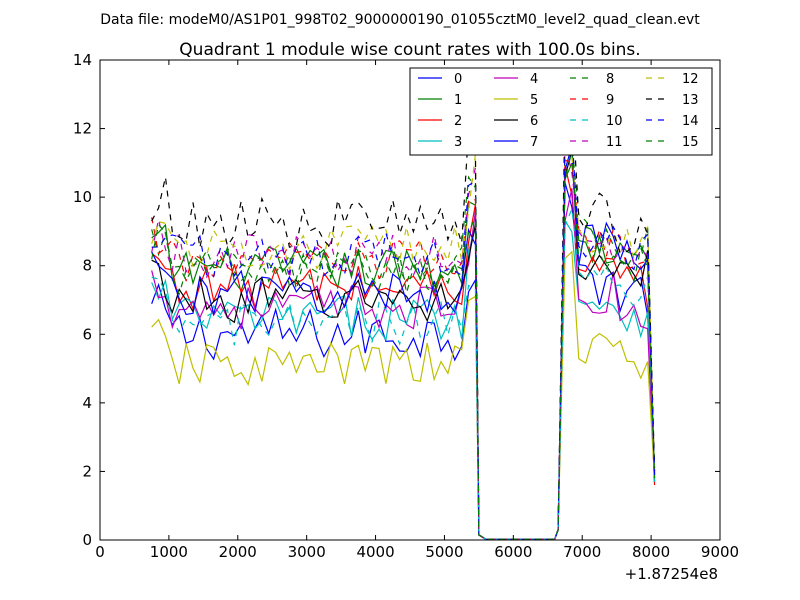 Image resolution: width=800 pixels, height=600 pixels. What do you see at coordinates (82, 197) in the screenshot?
I see `y-tick-label: 10` at bounding box center [82, 197].